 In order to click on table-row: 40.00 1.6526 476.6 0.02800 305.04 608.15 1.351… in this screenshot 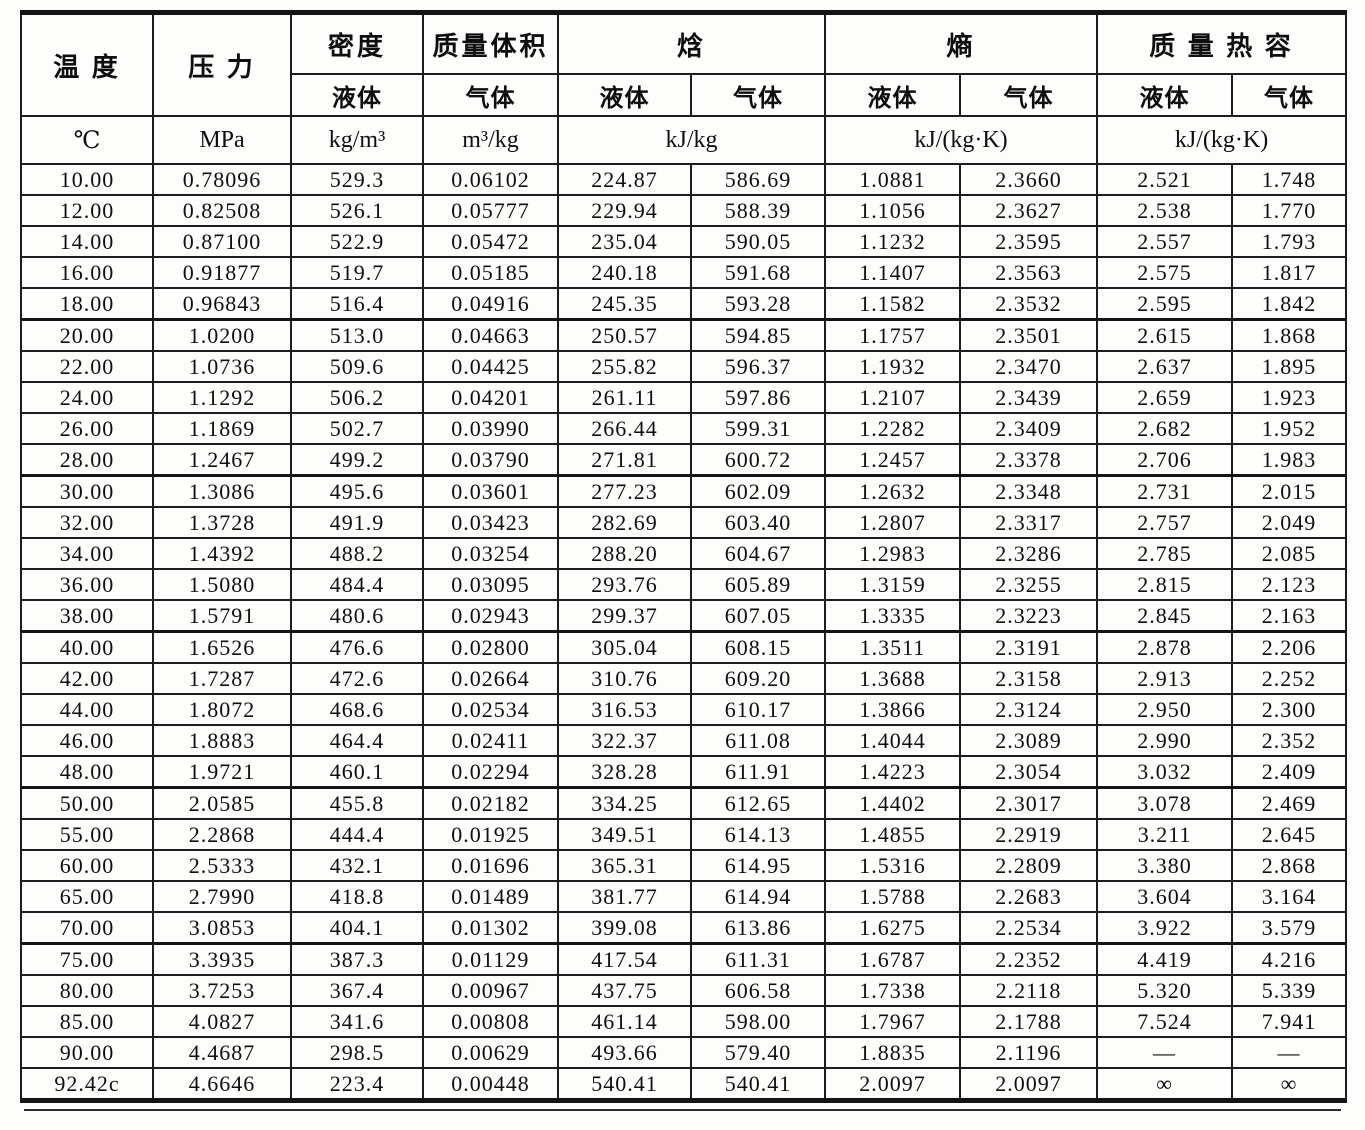, I will do `click(684, 647)`.